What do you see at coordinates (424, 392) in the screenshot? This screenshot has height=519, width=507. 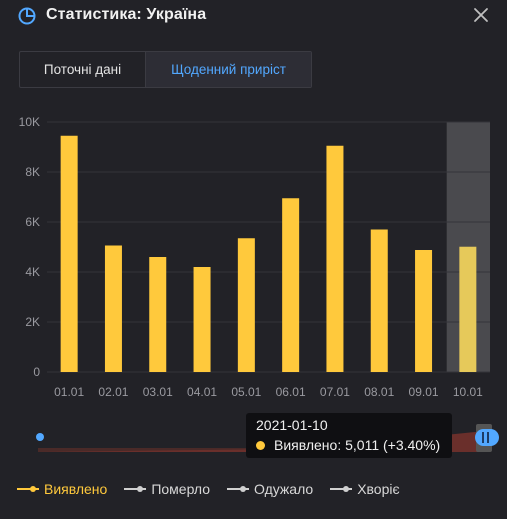 I see `x-tick-label: 09.01` at bounding box center [424, 392].